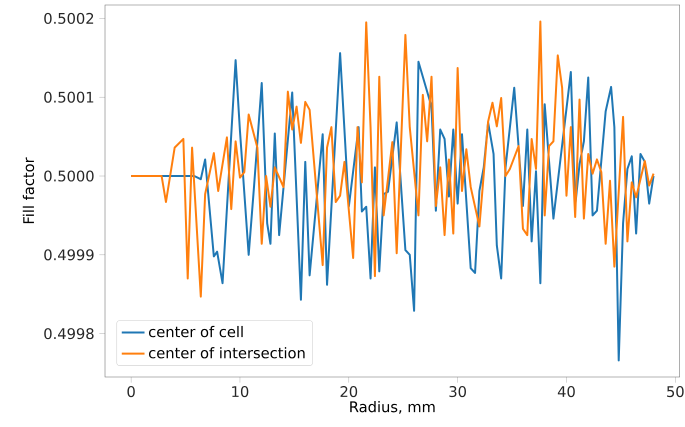 The width and height of the screenshot is (685, 427). What do you see at coordinates (240, 392) in the screenshot?
I see `x-tick-label: 10` at bounding box center [240, 392].